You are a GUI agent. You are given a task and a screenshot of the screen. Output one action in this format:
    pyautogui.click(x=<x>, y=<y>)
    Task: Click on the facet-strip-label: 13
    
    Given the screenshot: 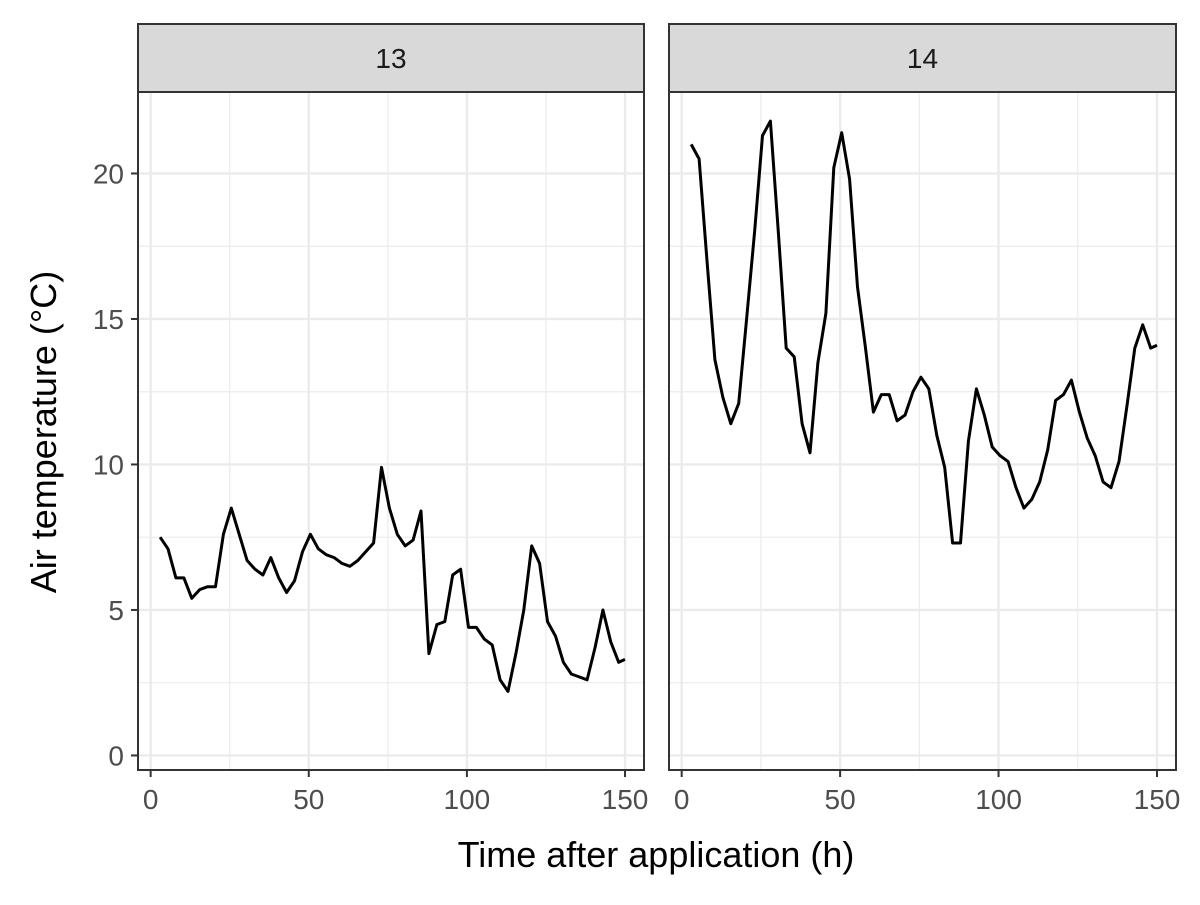 What is the action you would take?
    pyautogui.click(x=390, y=58)
    